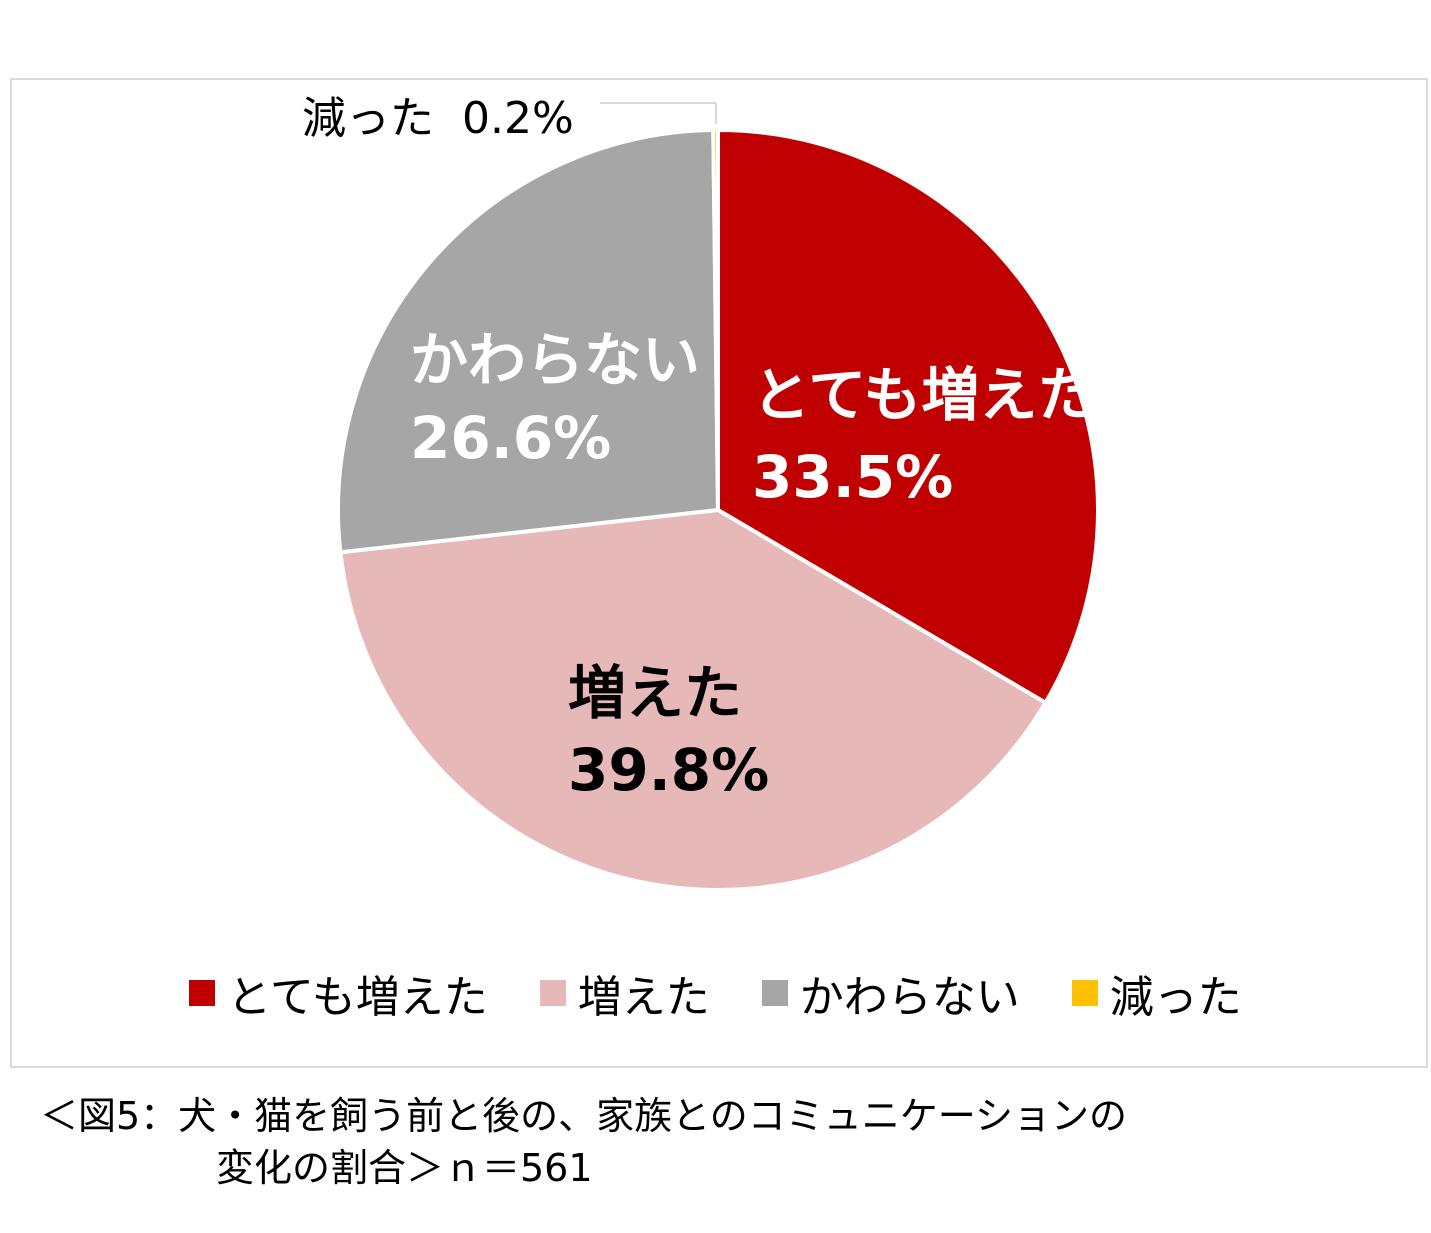  Describe the element at coordinates (518, 118) in the screenshot. I see `data-label-value: 0.2%` at that location.